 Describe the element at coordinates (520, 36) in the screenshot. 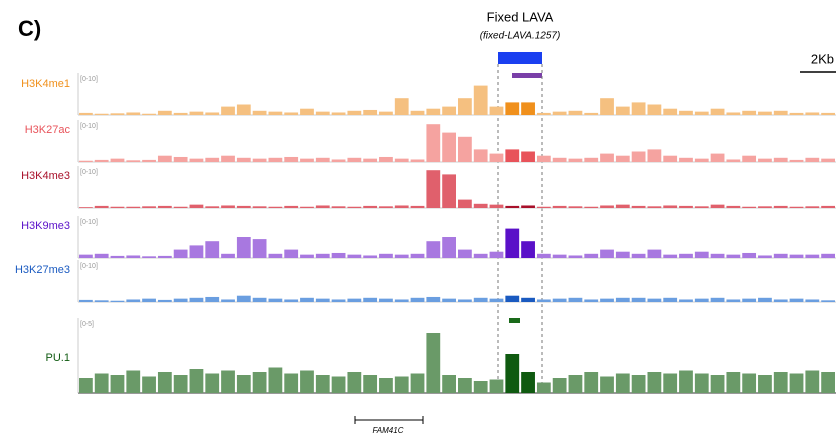

I see `subtitle: (fixed-LAVA.1257)` at that location.